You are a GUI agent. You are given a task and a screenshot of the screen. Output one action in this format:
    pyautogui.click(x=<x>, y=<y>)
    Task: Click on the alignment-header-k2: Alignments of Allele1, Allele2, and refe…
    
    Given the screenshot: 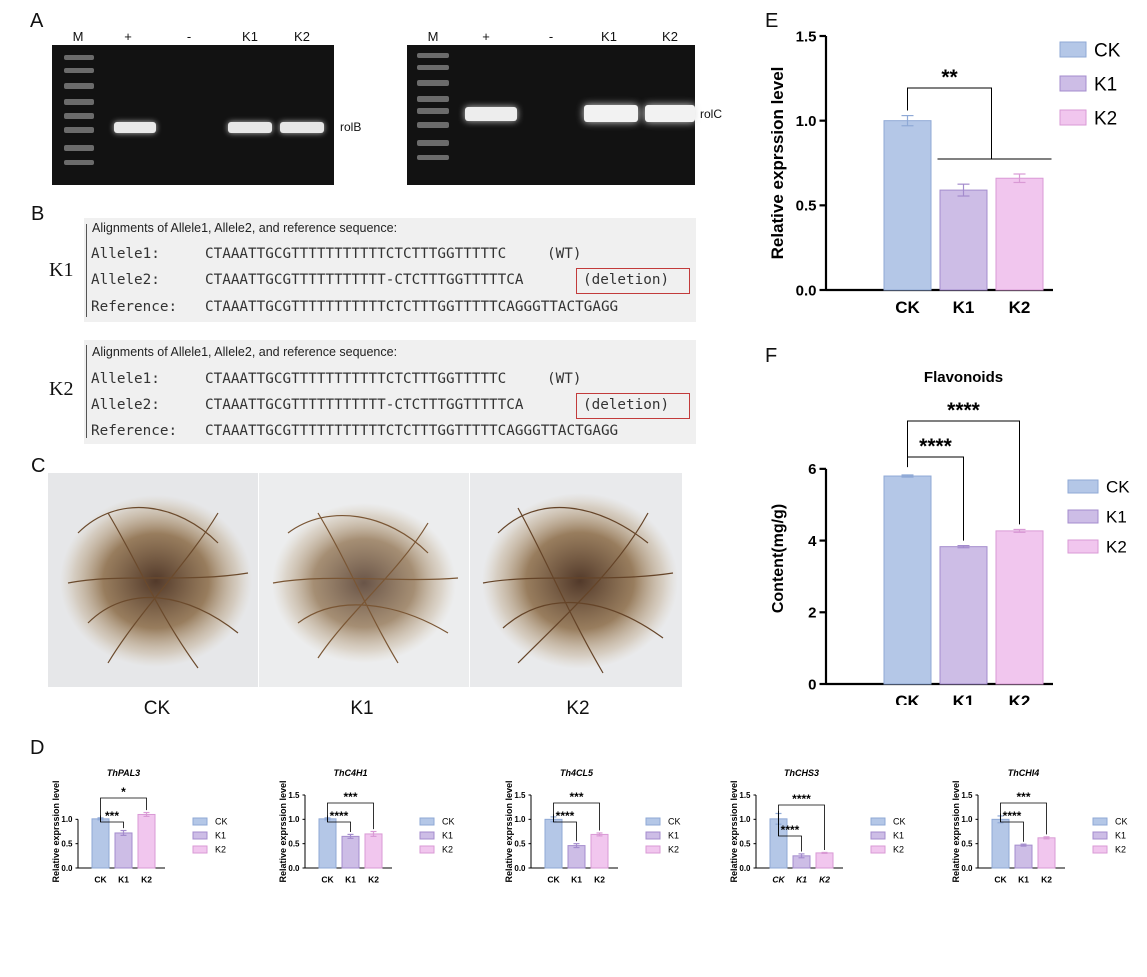 What is the action you would take?
    pyautogui.click(x=245, y=352)
    